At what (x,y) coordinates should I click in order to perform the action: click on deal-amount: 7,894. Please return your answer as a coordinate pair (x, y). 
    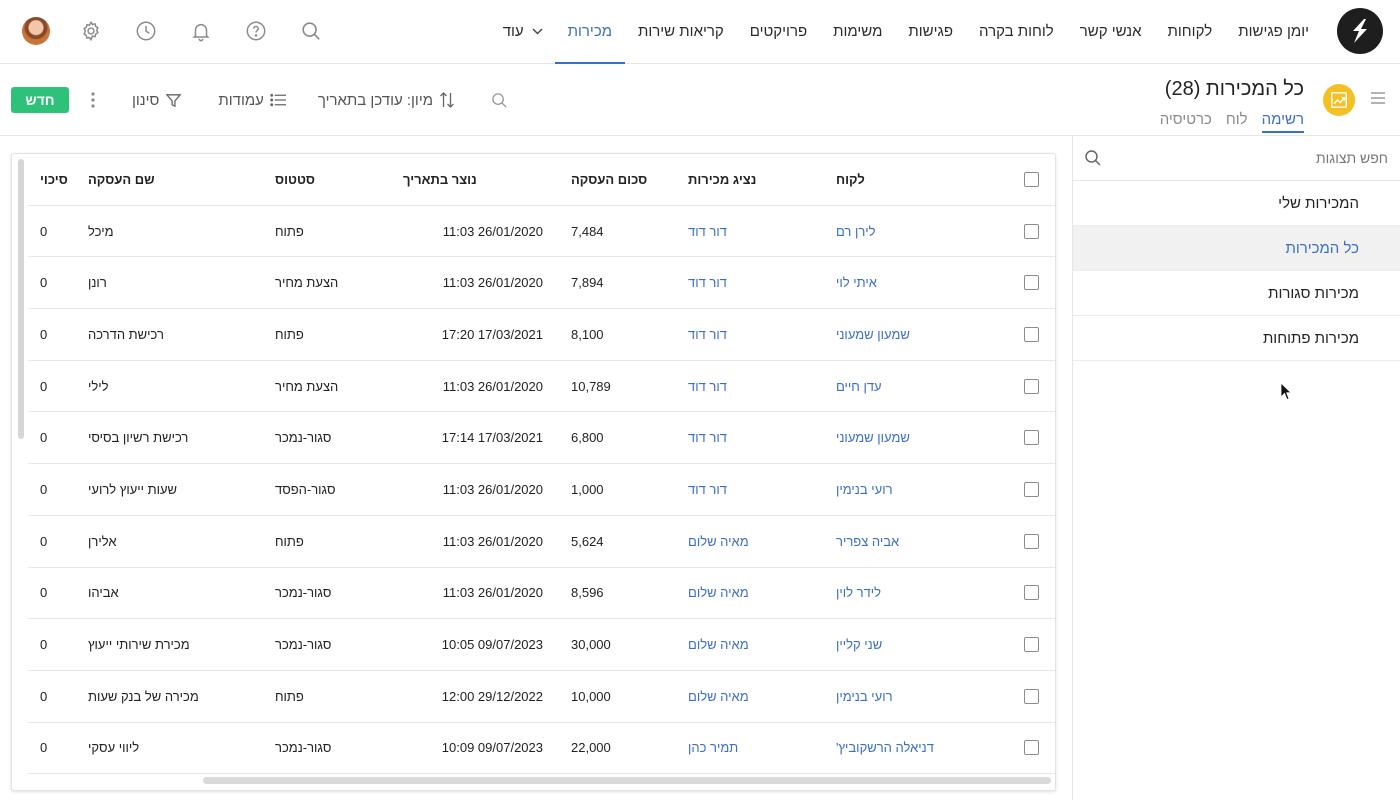
    Looking at the image, I should click on (587, 283).